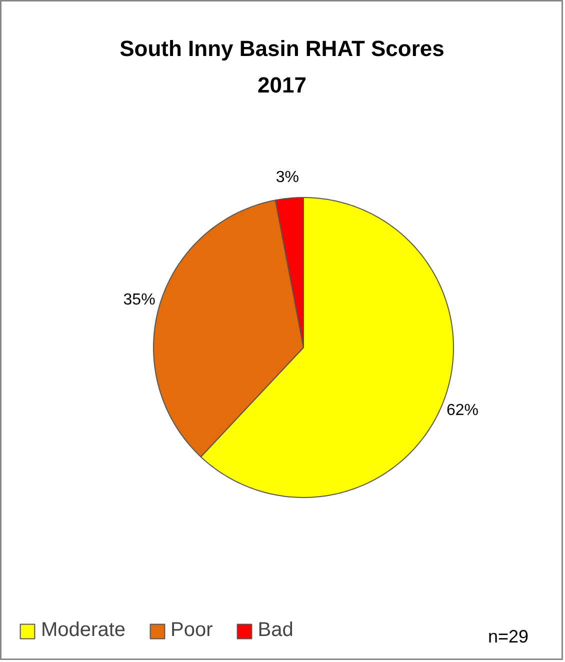 This screenshot has width=565, height=662. What do you see at coordinates (276, 630) in the screenshot?
I see `legend-label: Bad` at bounding box center [276, 630].